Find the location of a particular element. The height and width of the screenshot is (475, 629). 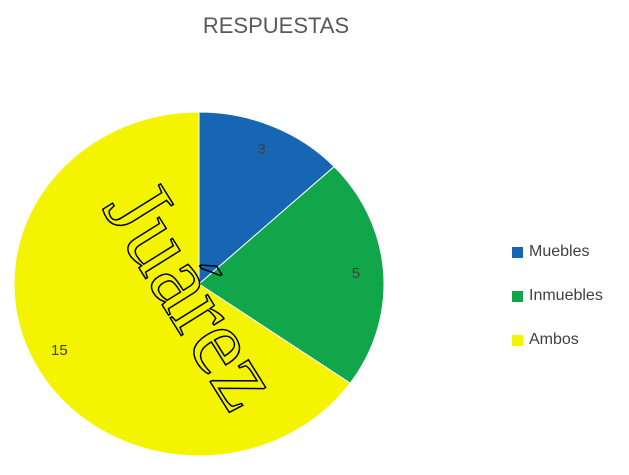

data-label: 5 is located at coordinates (356, 273).